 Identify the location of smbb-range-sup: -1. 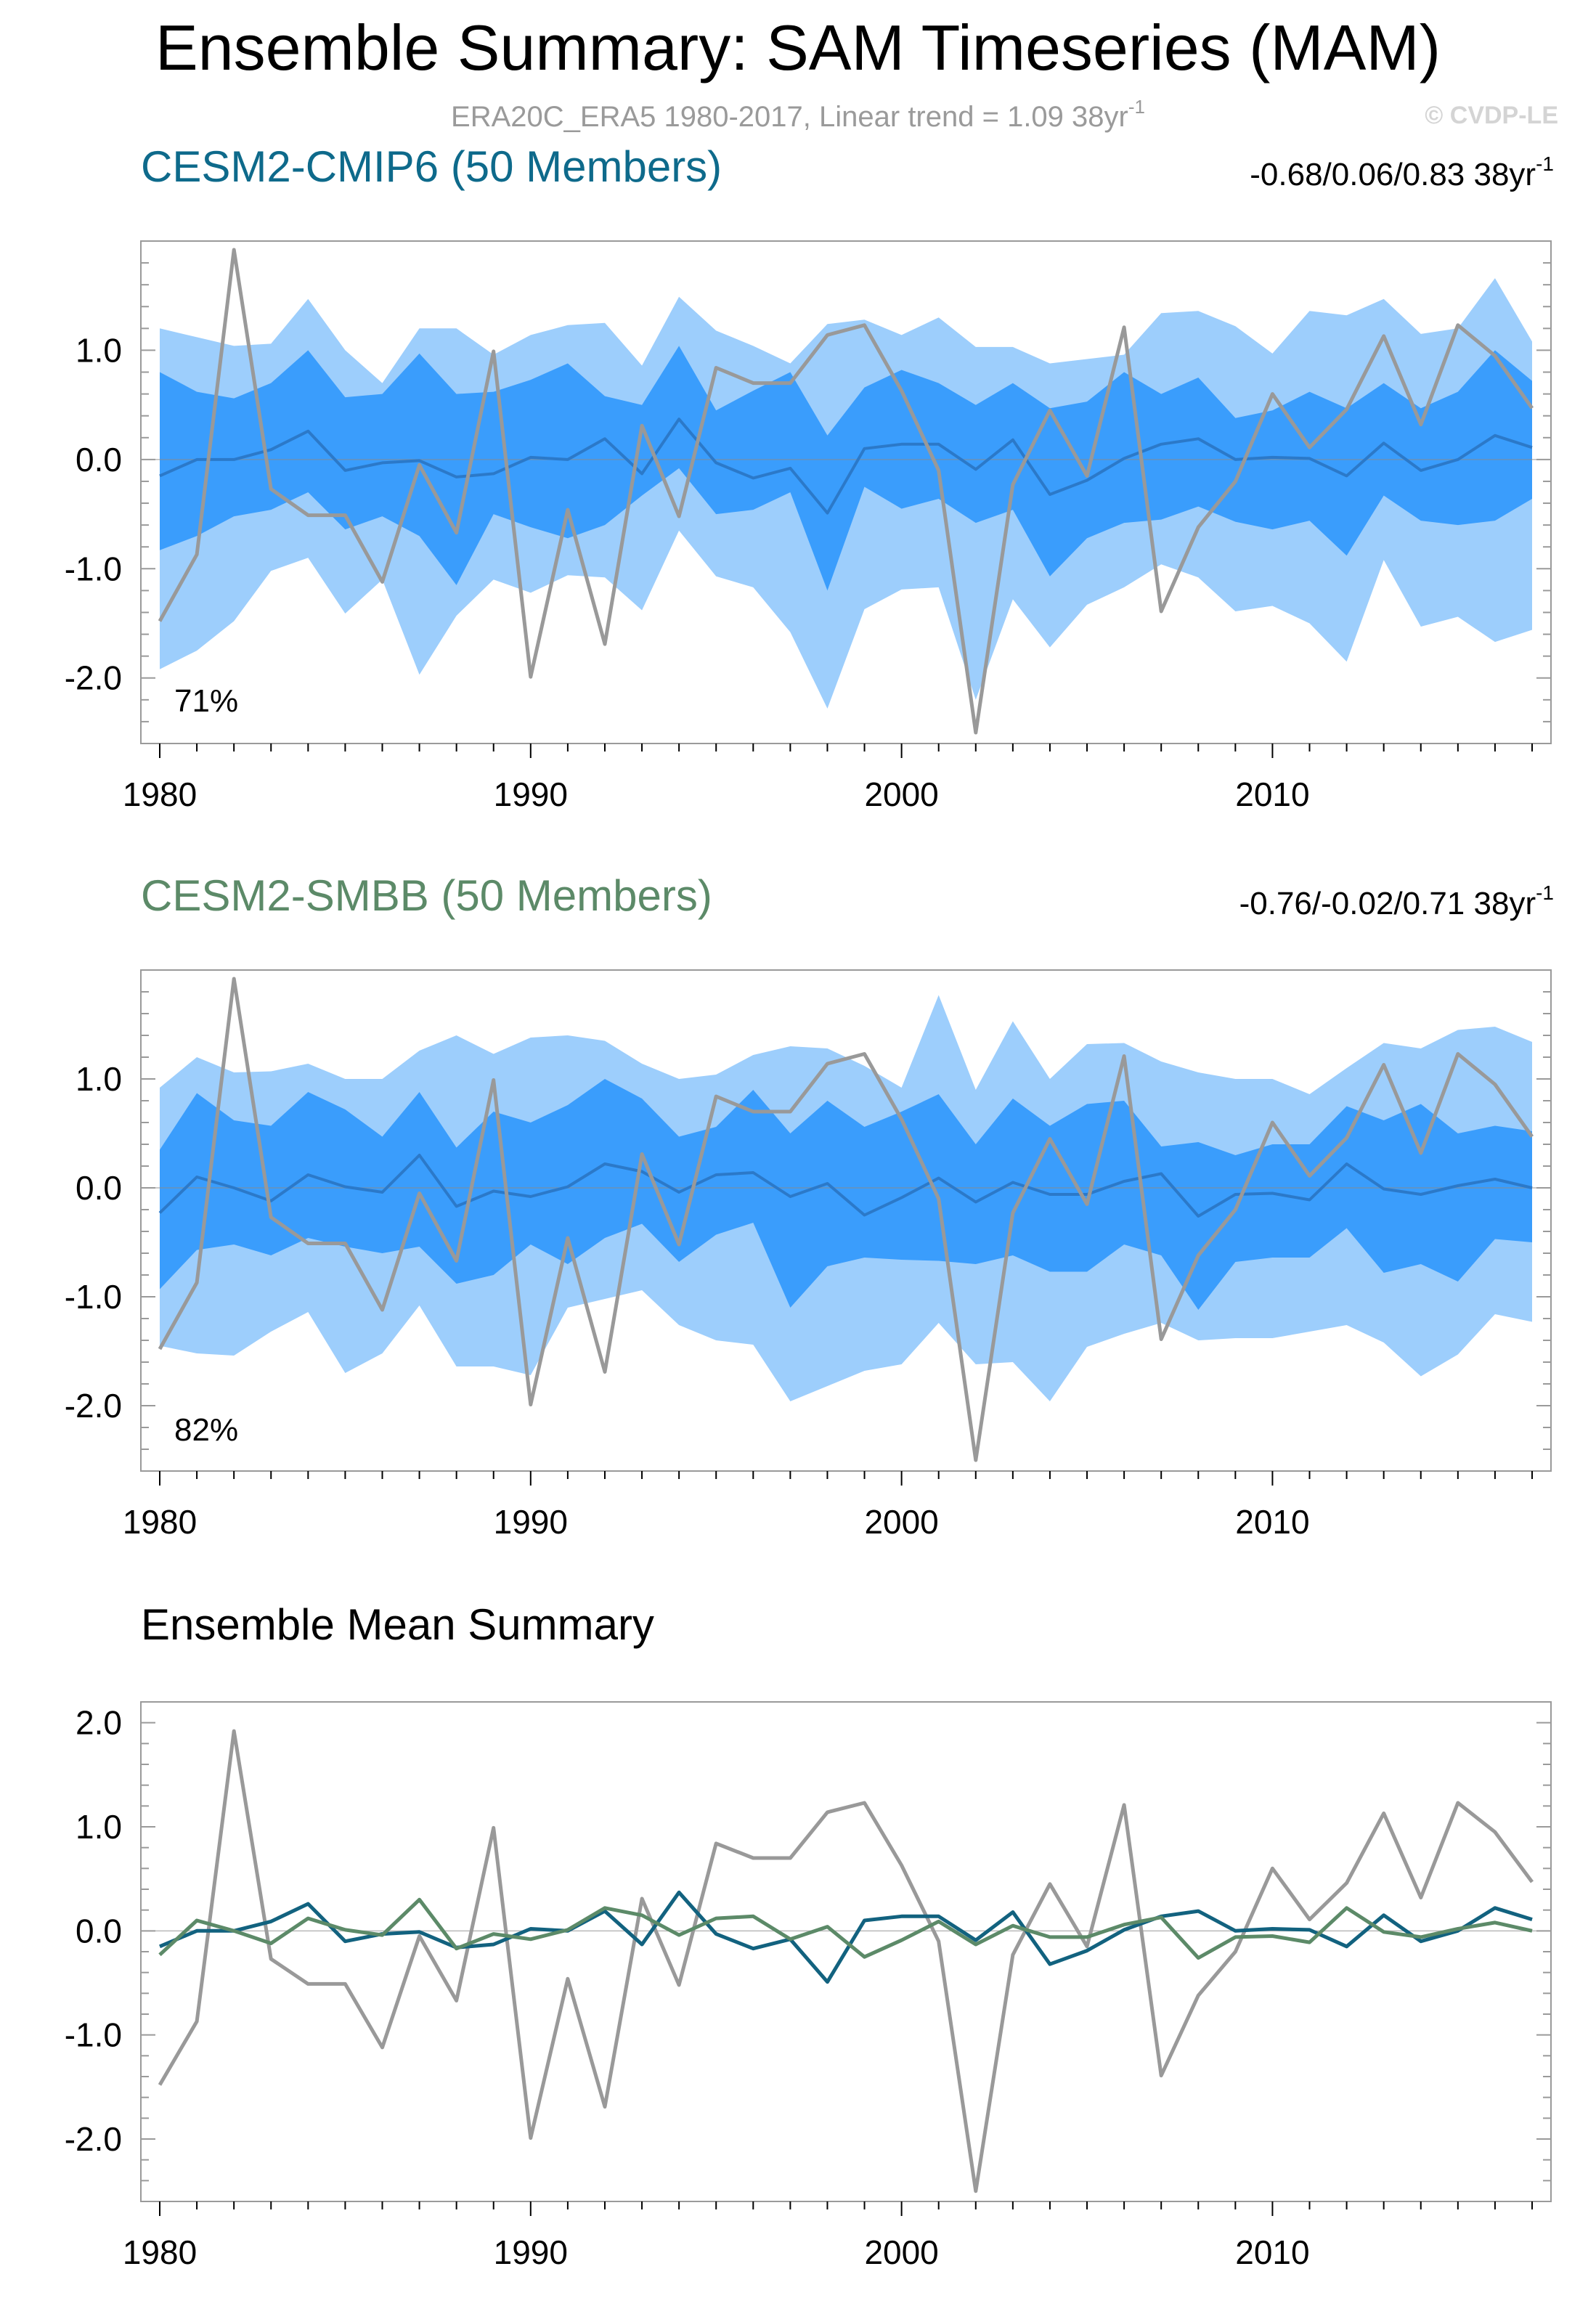
(1545, 892).